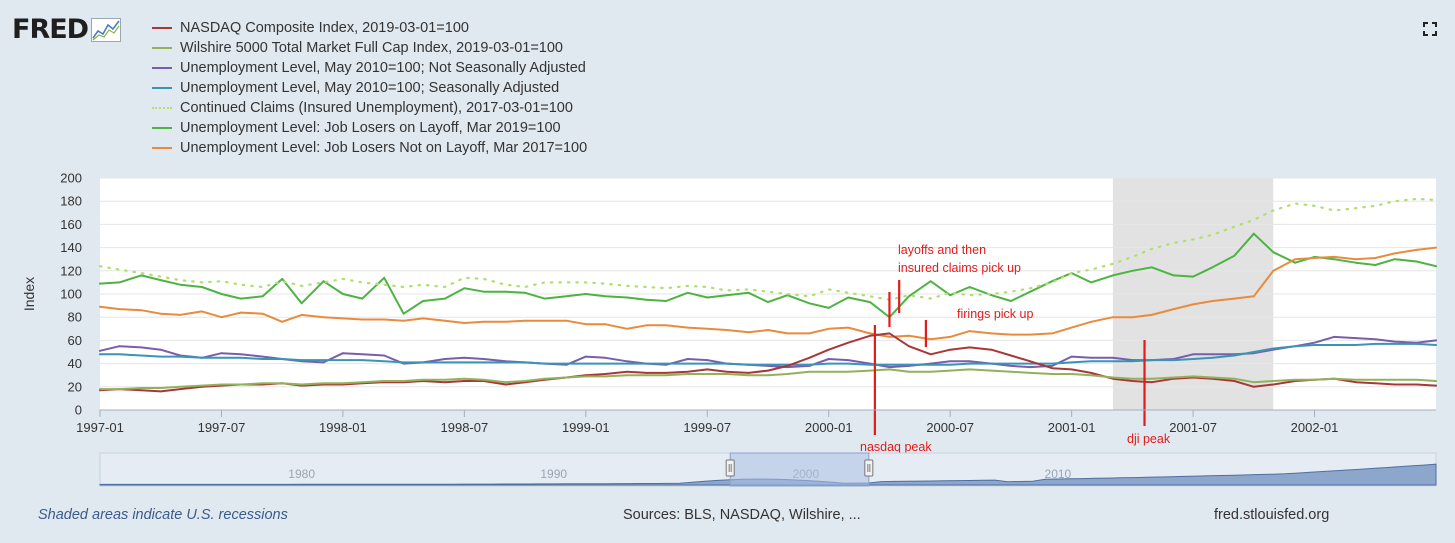 The width and height of the screenshot is (1455, 543). Describe the element at coordinates (75, 340) in the screenshot. I see `y-tick-label: 60` at that location.